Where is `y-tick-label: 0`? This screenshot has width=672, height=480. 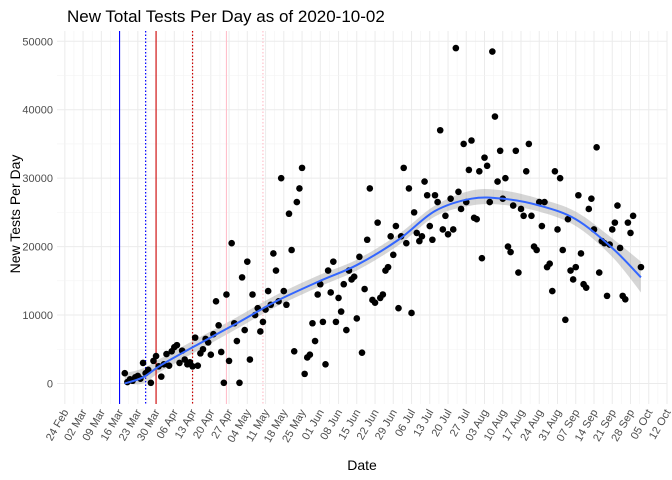
y-tick-label: 0 is located at coordinates (50, 384).